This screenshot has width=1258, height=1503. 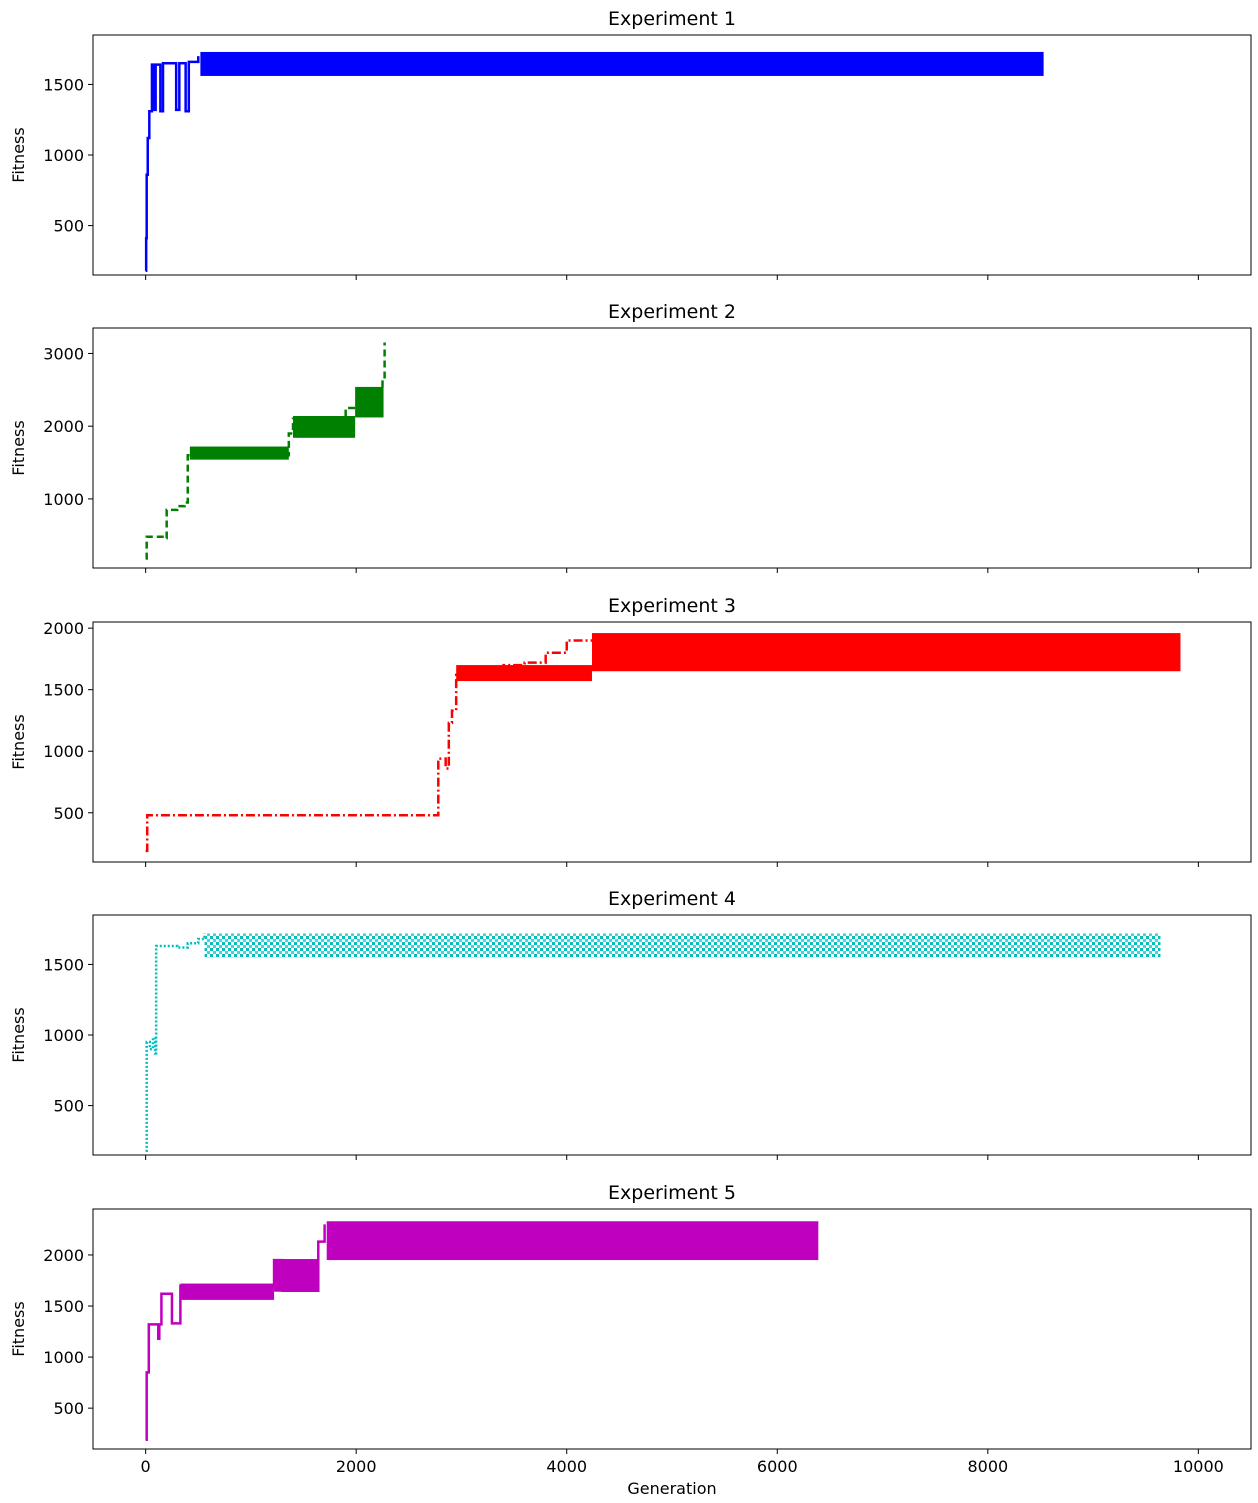 What do you see at coordinates (987, 1466) in the screenshot?
I see `x-tick-label: 8000` at bounding box center [987, 1466].